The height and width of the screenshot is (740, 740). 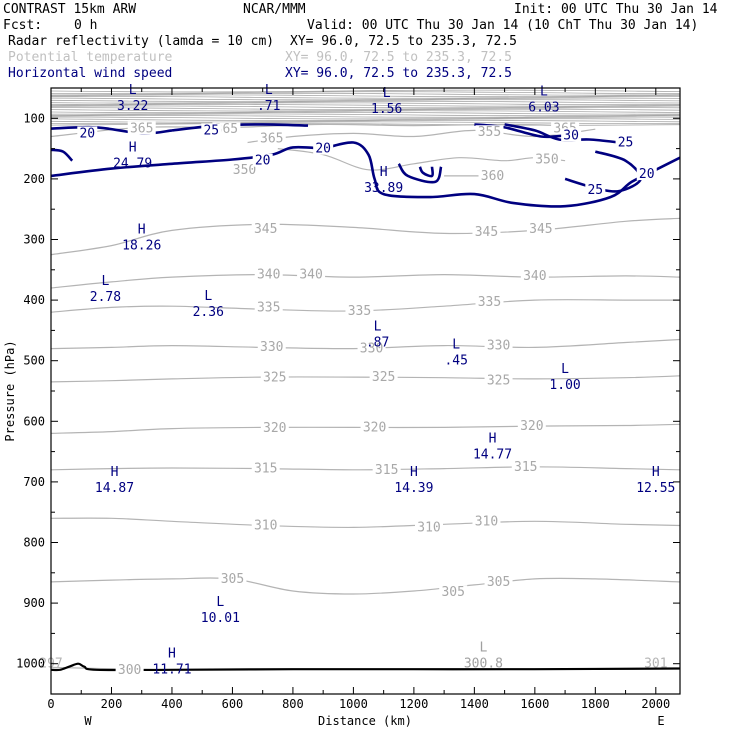 I want to click on y-tick-label: 900, so click(x=34, y=603).